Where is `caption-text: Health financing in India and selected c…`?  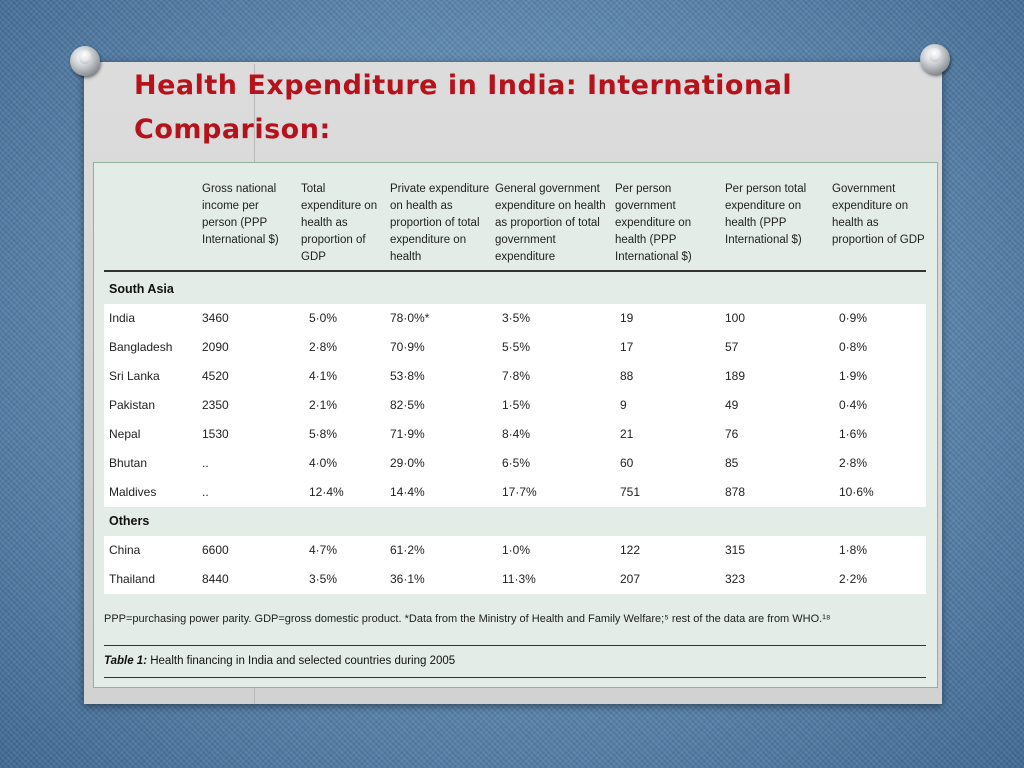 caption-text: Health financing in India and selected c… is located at coordinates (301, 661).